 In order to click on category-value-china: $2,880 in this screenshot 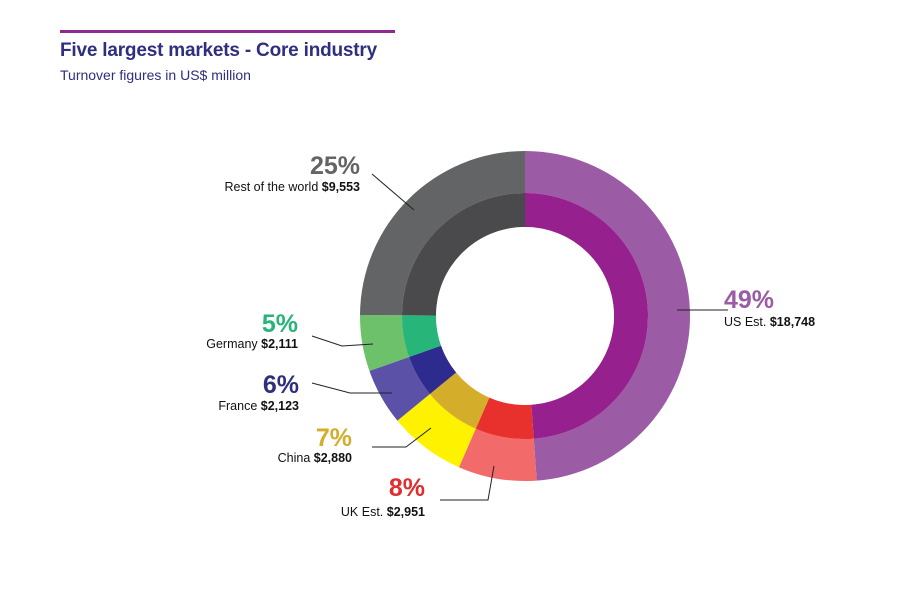, I will do `click(333, 458)`.